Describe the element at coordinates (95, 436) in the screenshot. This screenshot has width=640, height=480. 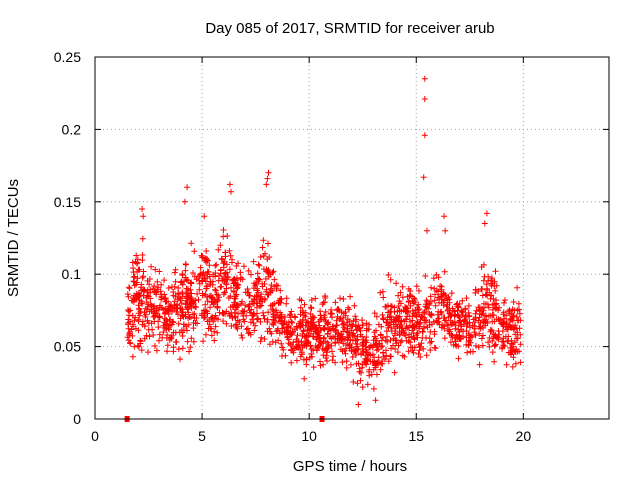
I see `x-tick-label: 0` at that location.